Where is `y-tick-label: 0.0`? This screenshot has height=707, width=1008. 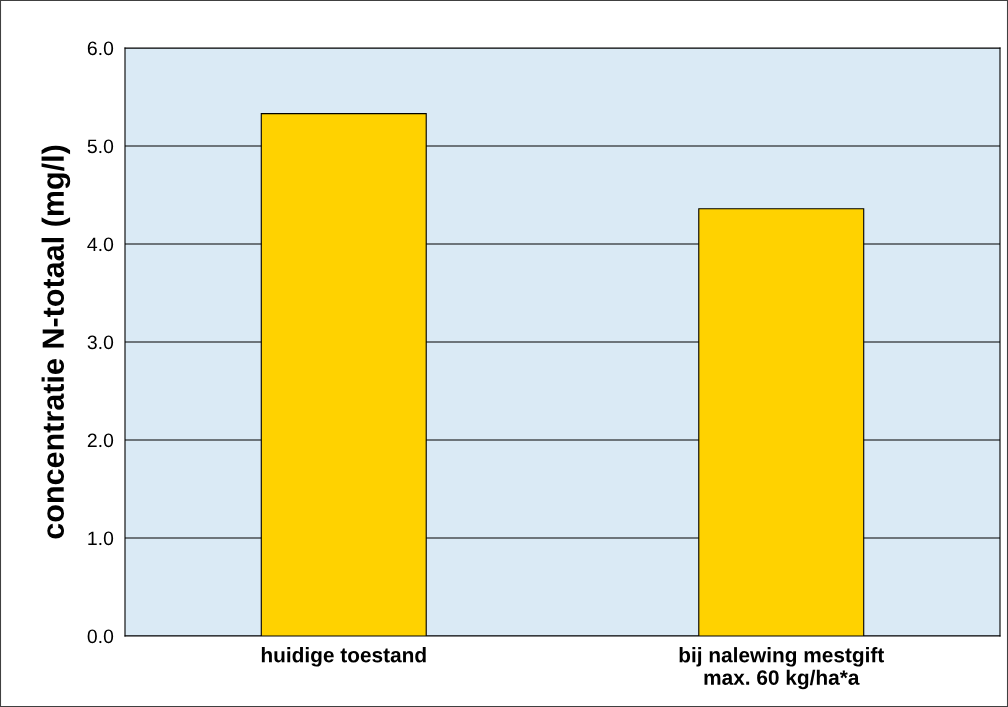 y-tick-label: 0.0 is located at coordinates (100, 636).